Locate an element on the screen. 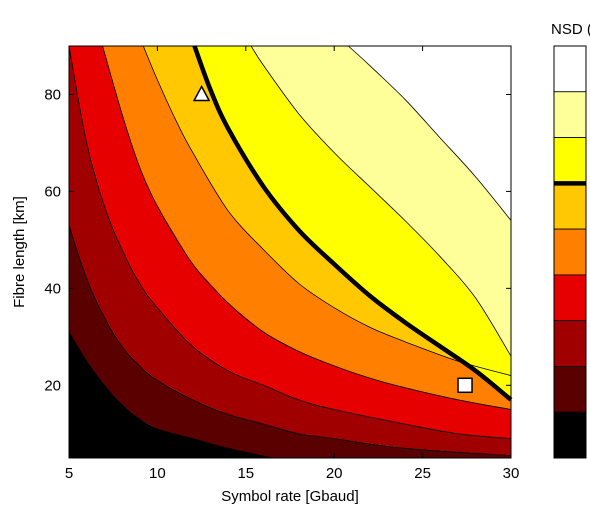  y-tick-label: 60 is located at coordinates (52, 191).